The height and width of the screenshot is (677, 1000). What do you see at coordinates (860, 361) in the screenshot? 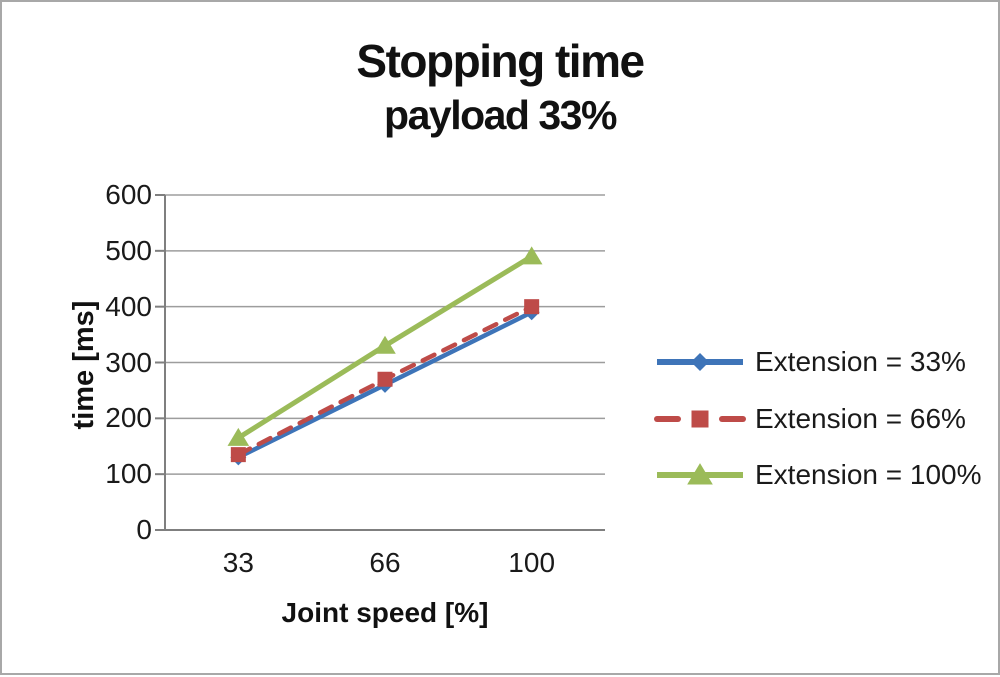
I see `legend-label: Extension = 33%` at bounding box center [860, 361].